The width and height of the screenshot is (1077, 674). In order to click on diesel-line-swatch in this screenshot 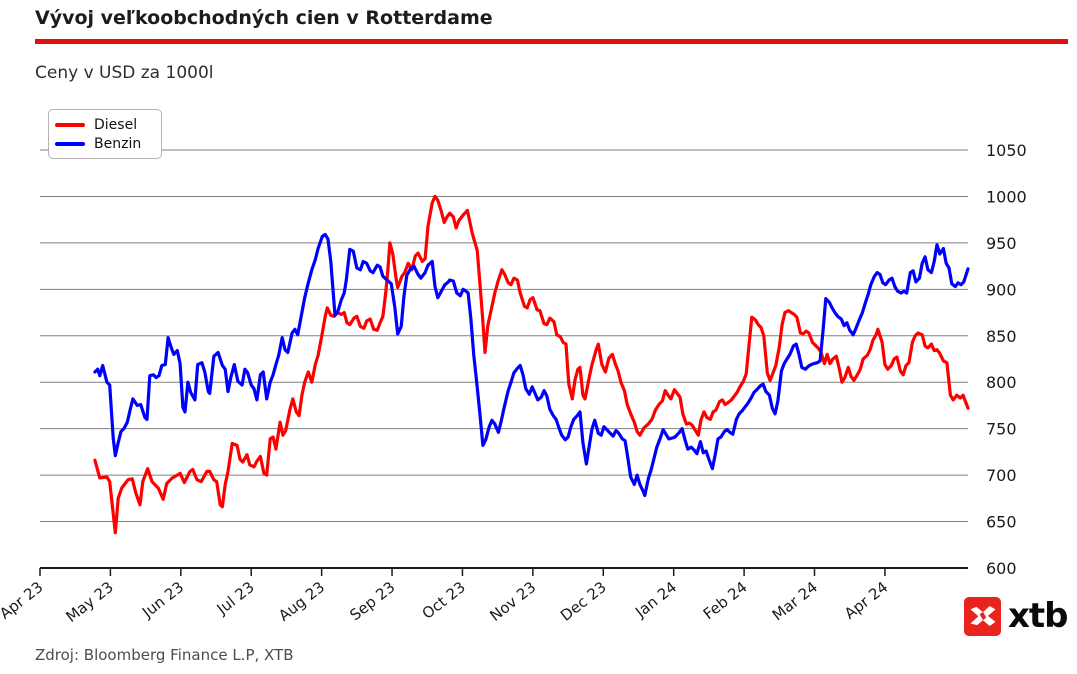, I will do `click(70, 124)`.